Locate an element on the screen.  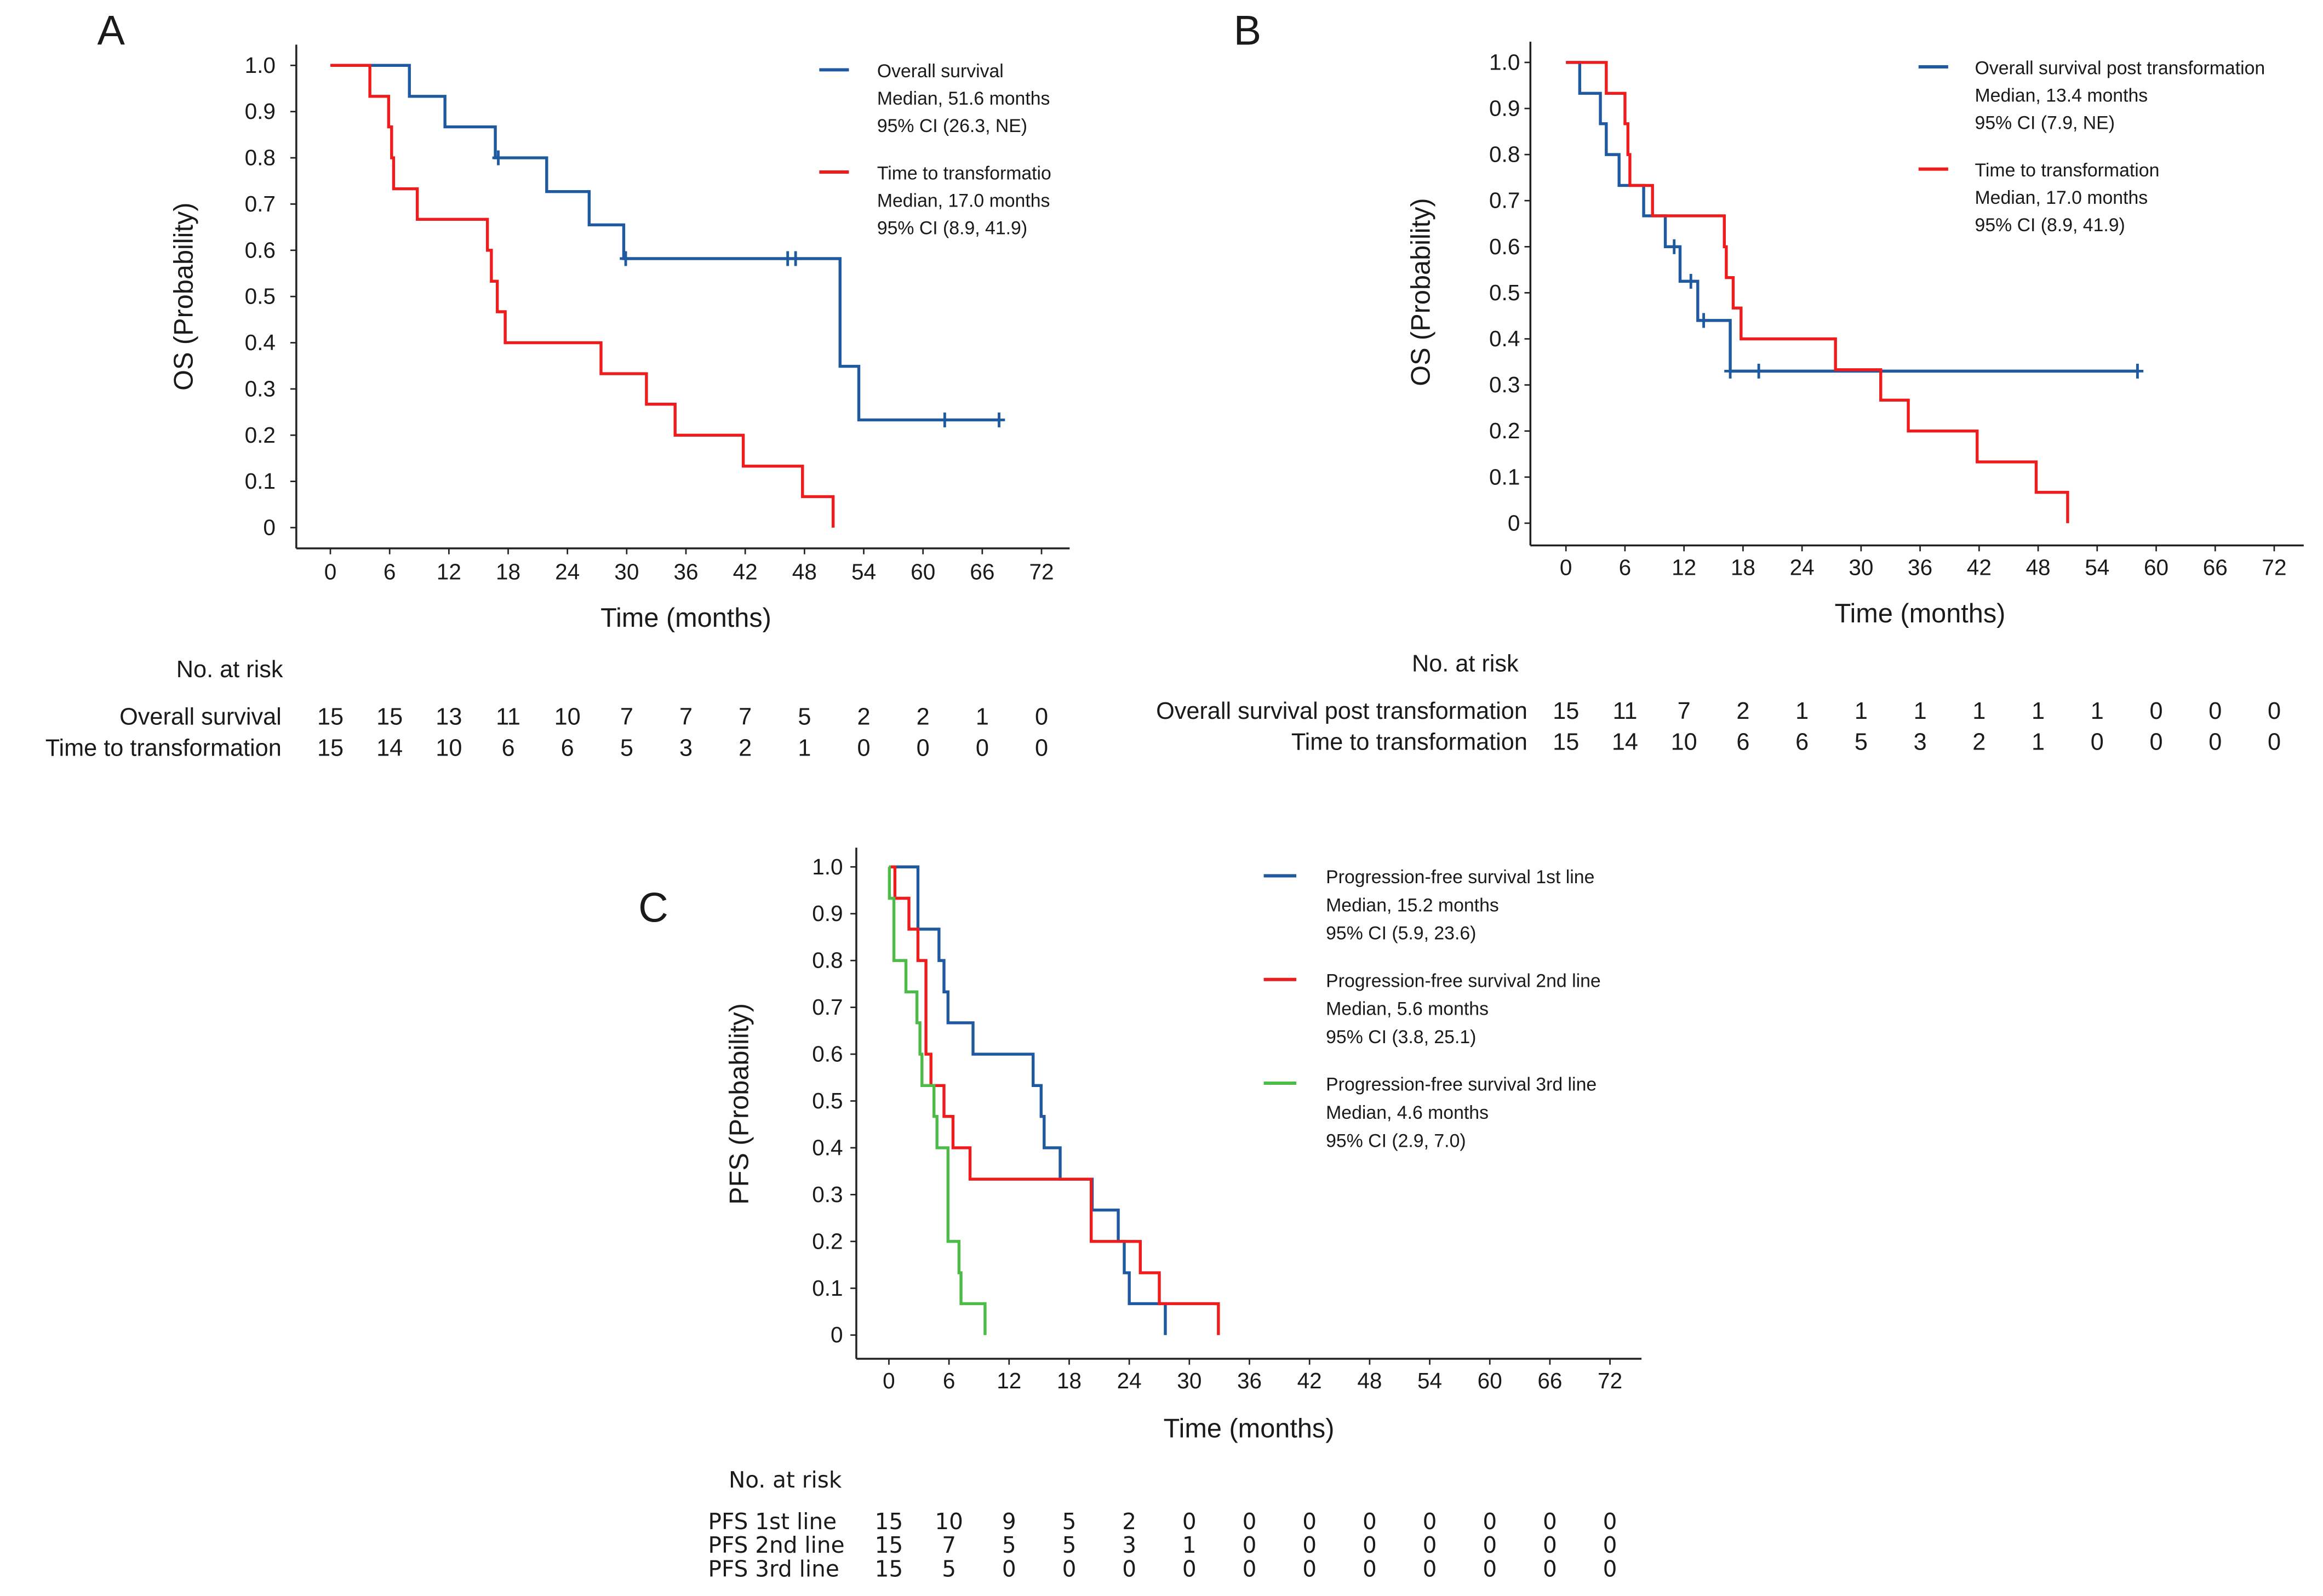
x-tick-label: 36 is located at coordinates (1250, 1380).